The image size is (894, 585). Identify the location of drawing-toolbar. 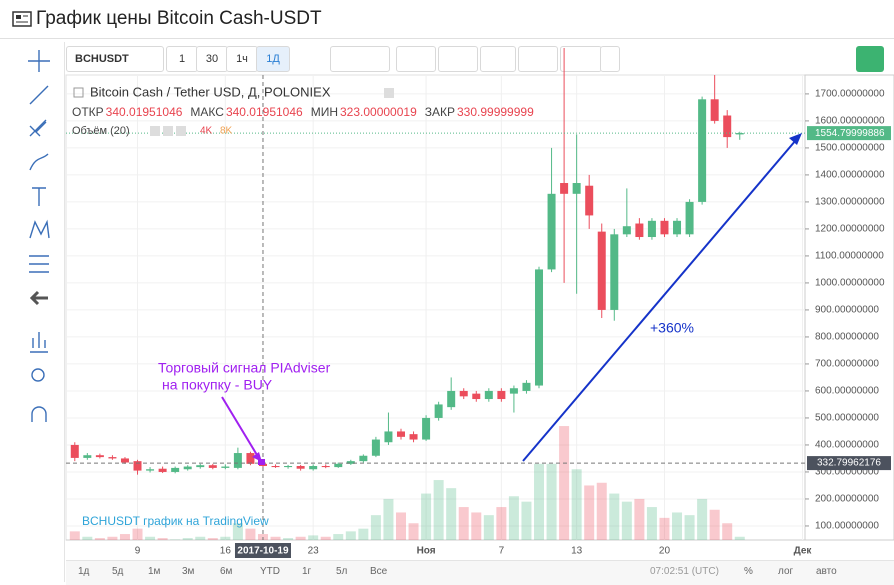
(39, 312).